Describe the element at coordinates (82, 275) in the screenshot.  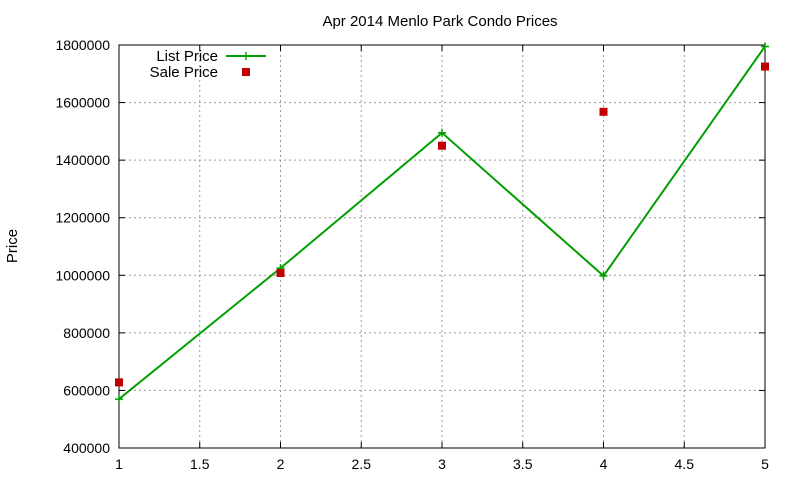
I see `y-tick-label: 1000000` at that location.